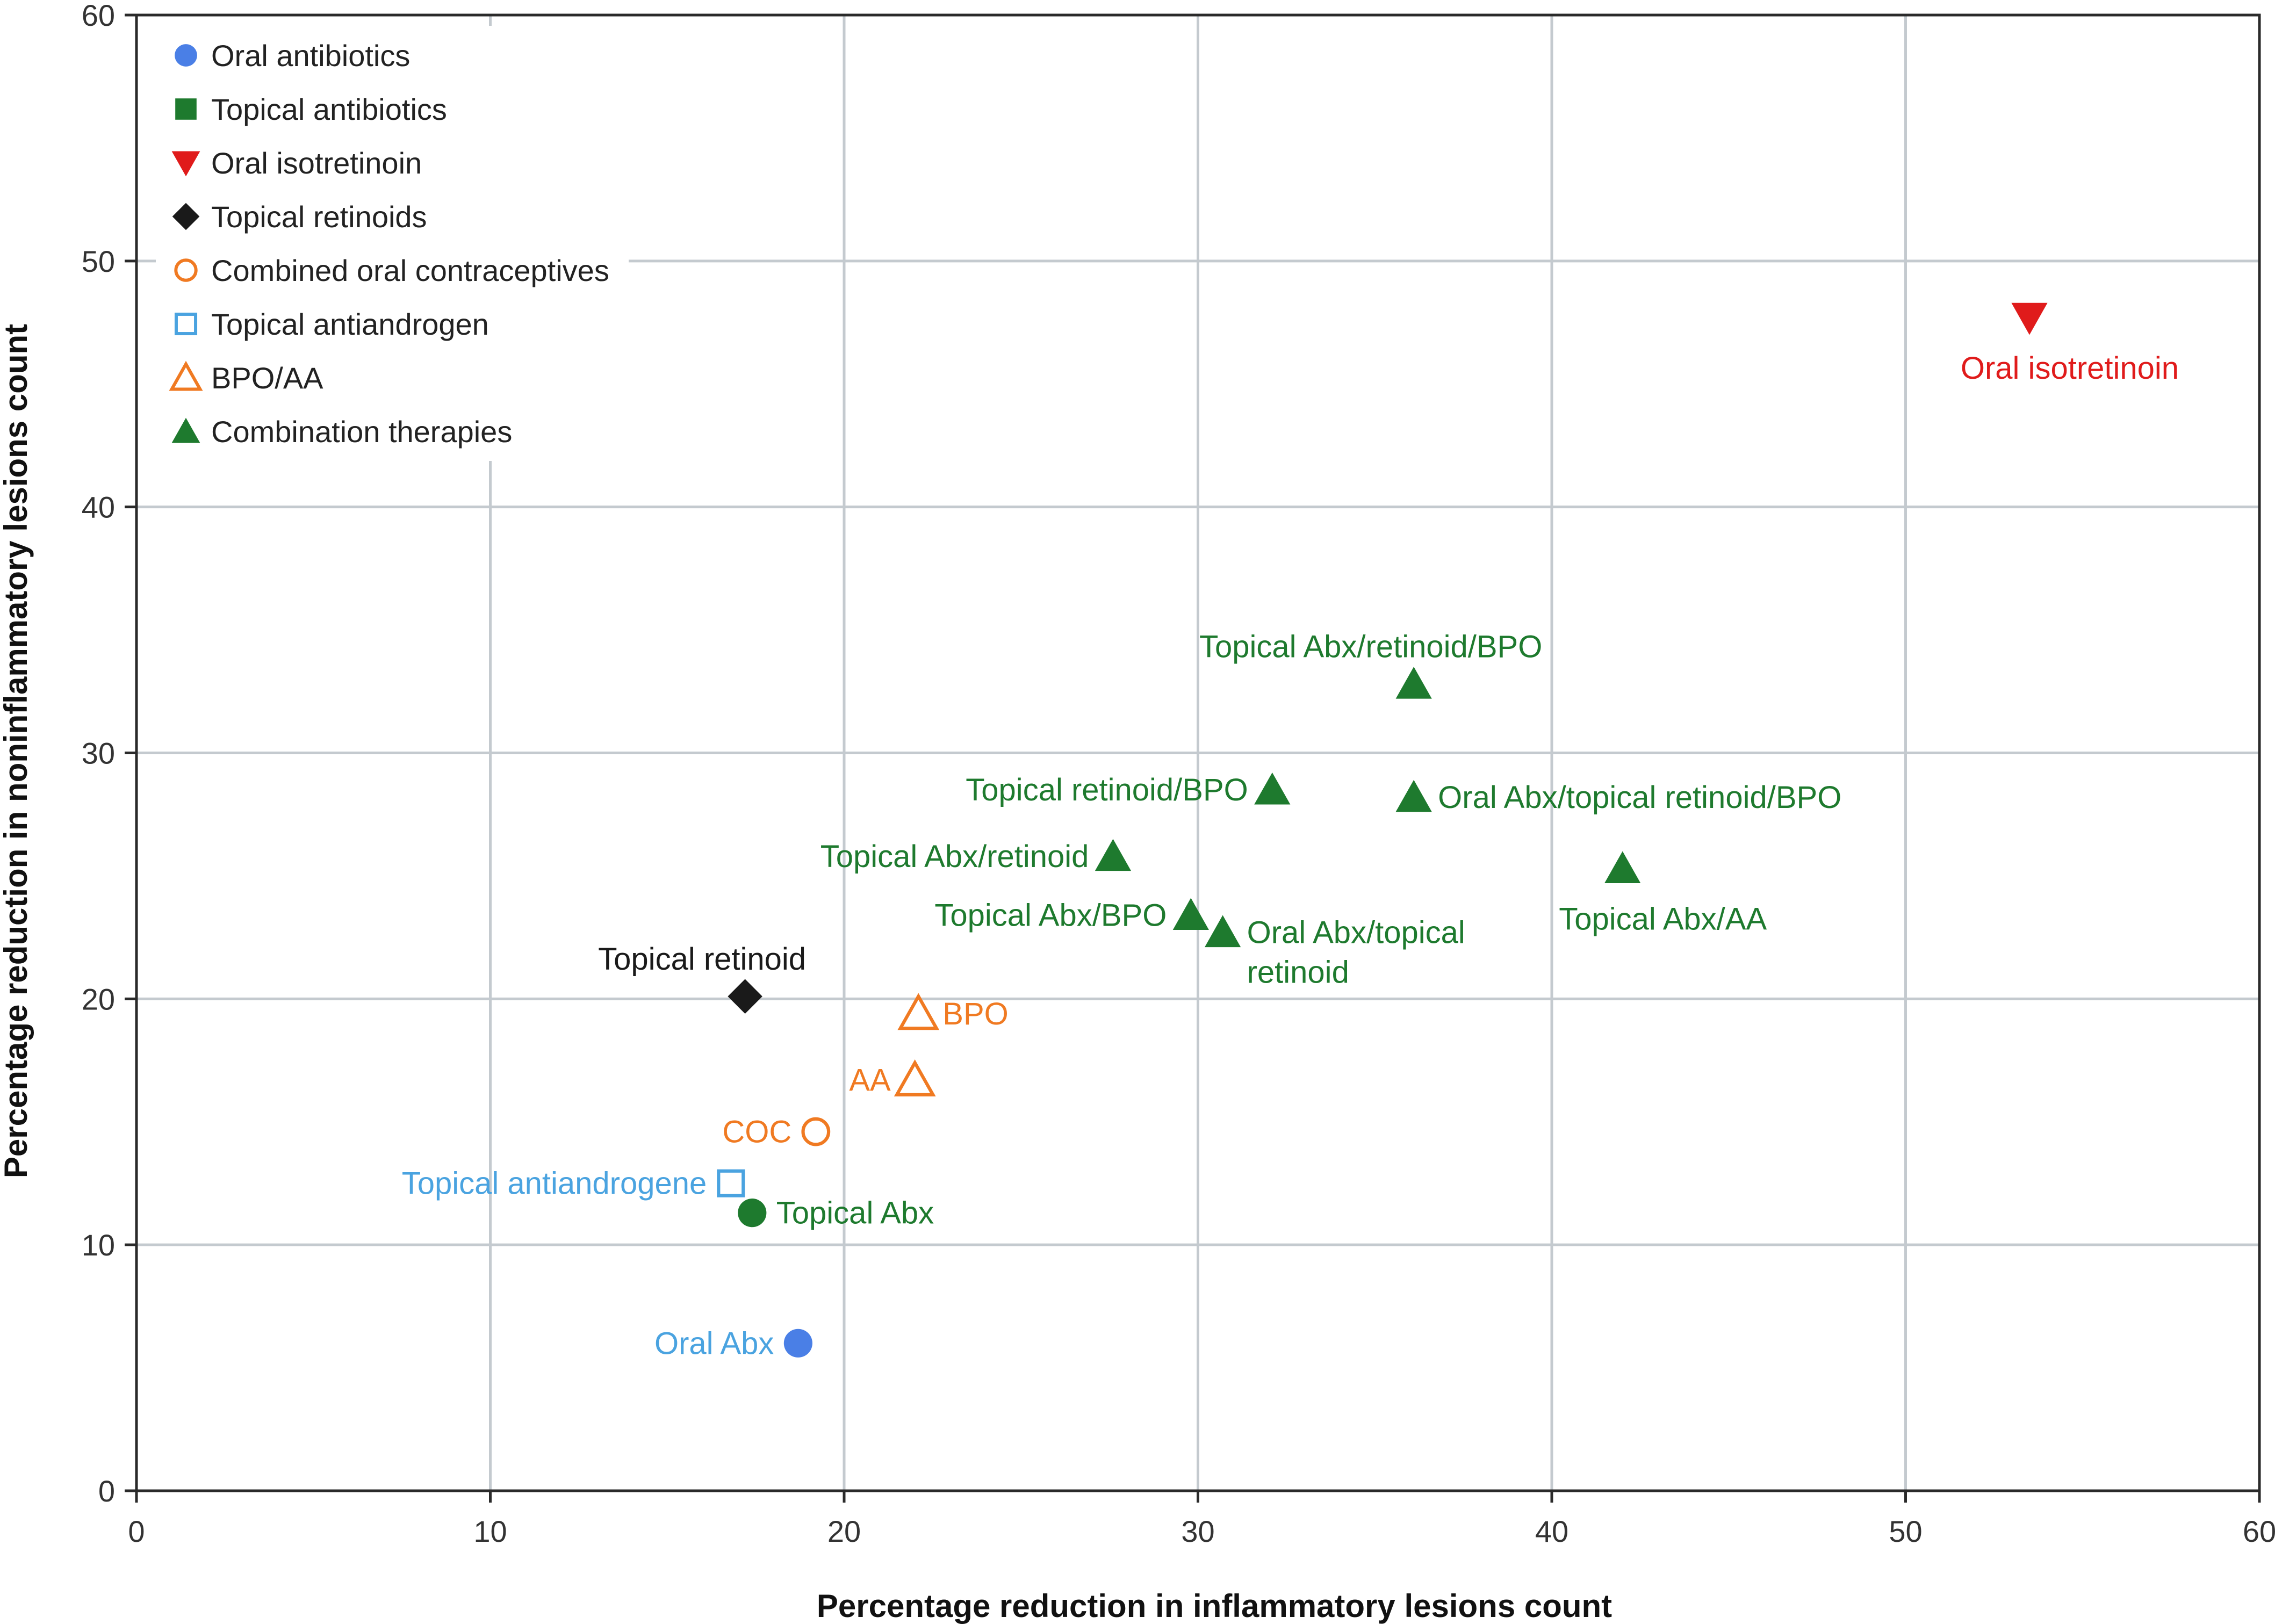 This screenshot has height=1624, width=2282. Describe the element at coordinates (98, 999) in the screenshot. I see `y-tick-label: 20` at that location.